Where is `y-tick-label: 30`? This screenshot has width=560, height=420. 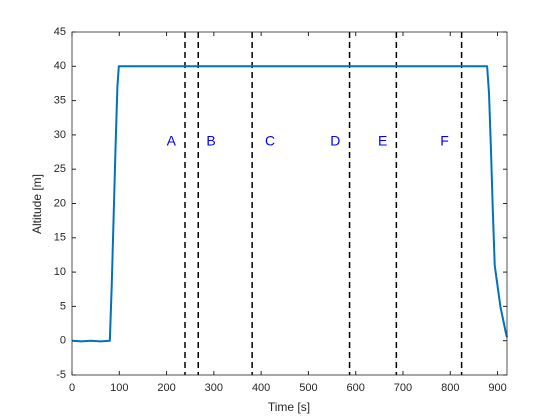
y-tick-label: 30 is located at coordinates (60, 135).